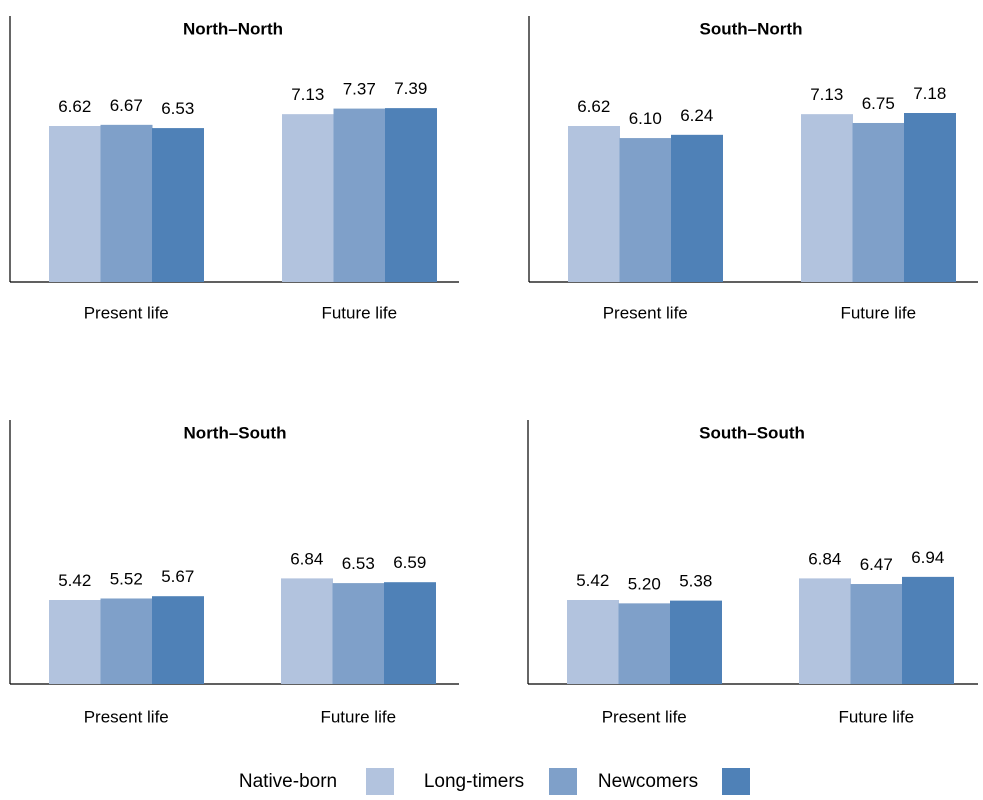 The height and width of the screenshot is (800, 983). What do you see at coordinates (409, 562) in the screenshot?
I see `data-label: 6.59` at bounding box center [409, 562].